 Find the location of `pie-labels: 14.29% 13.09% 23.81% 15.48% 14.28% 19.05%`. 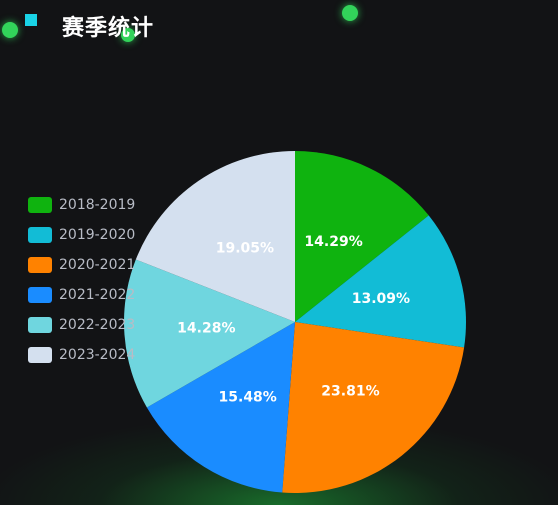

pie-labels: 14.29% 13.09% 23.81% 15.48% 14.28% 19.05% is located at coordinates (293, 319).